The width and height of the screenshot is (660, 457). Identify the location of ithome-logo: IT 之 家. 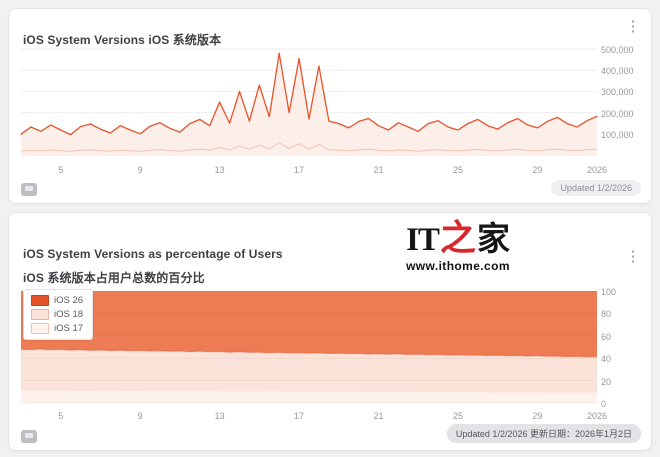
(458, 238).